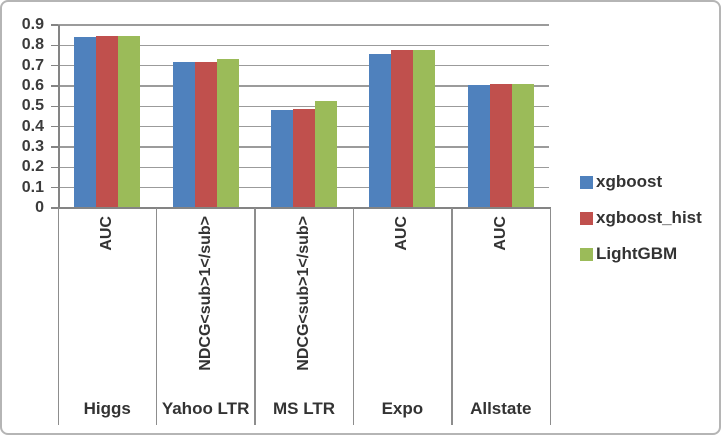  Describe the element at coordinates (129, 122) in the screenshot. I see `bar-lightgbm-higgs` at that location.